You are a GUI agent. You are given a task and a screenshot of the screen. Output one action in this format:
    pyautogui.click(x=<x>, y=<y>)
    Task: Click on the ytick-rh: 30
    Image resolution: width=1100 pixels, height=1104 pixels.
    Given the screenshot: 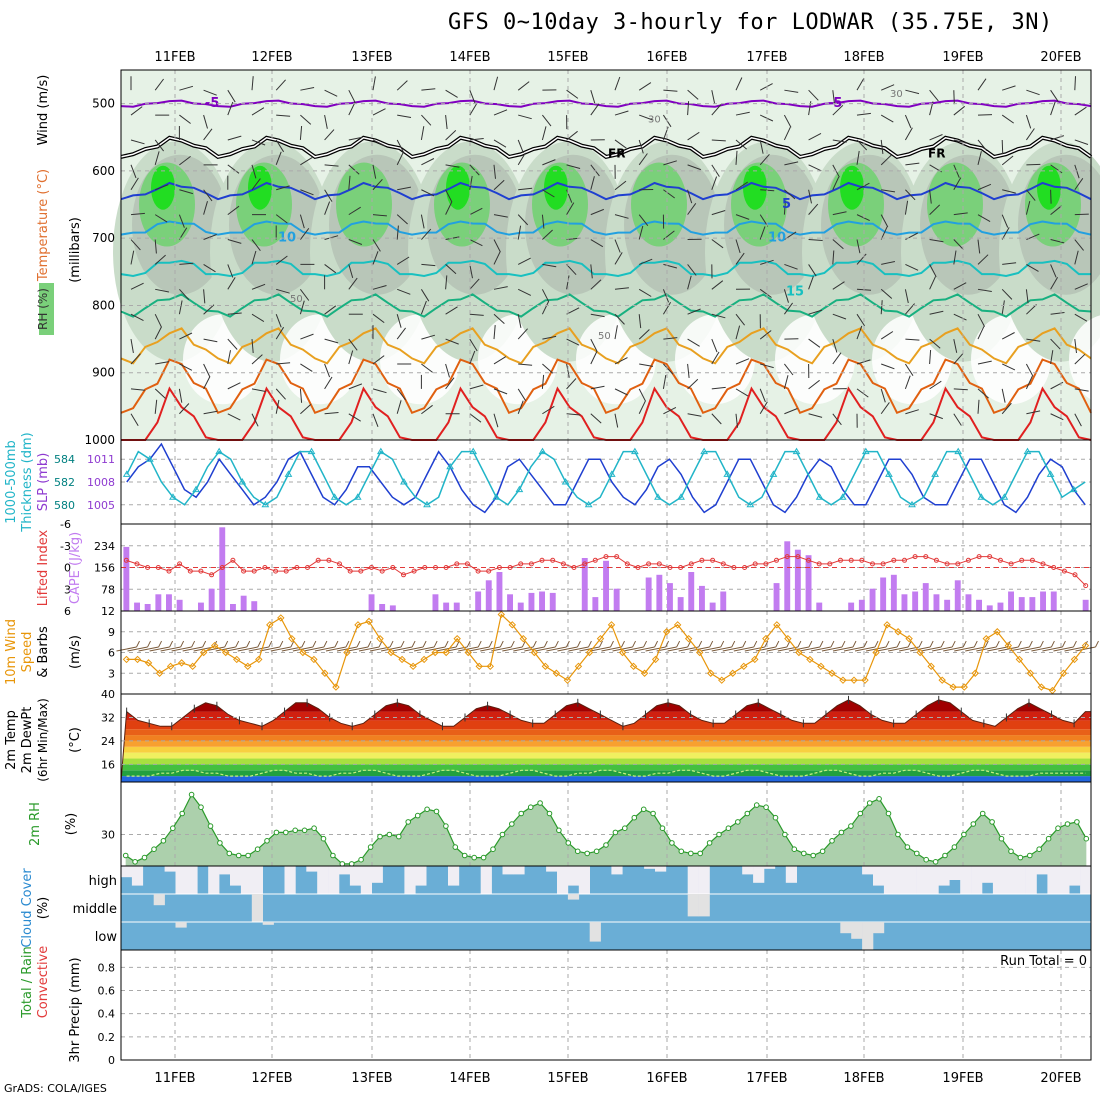 What is the action you would take?
    pyautogui.click(x=108, y=835)
    